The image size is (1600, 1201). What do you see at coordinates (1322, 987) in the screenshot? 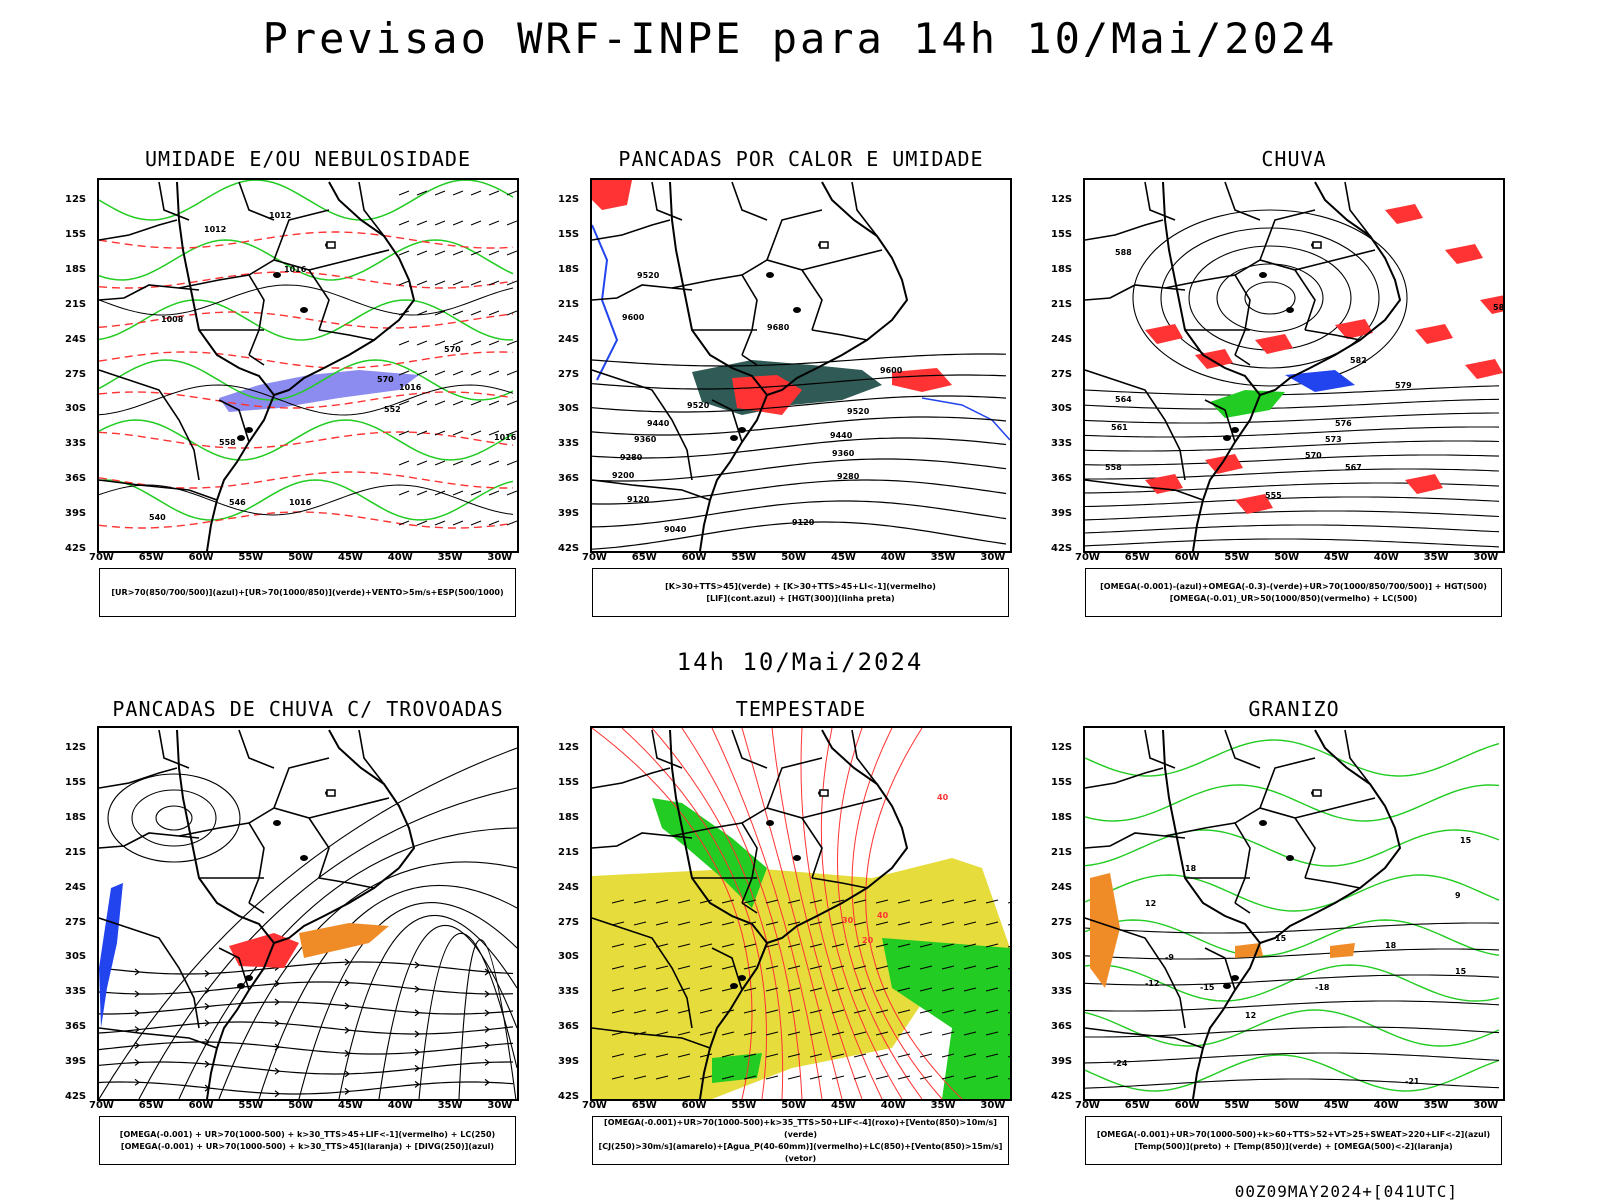
I see `contour-label: -18` at bounding box center [1322, 987].